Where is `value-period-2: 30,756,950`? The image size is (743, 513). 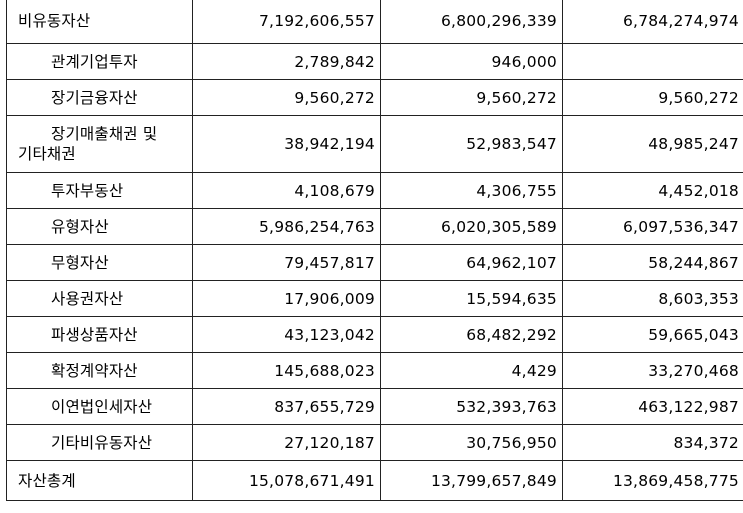 value-period-2: 30,756,950 is located at coordinates (471, 442).